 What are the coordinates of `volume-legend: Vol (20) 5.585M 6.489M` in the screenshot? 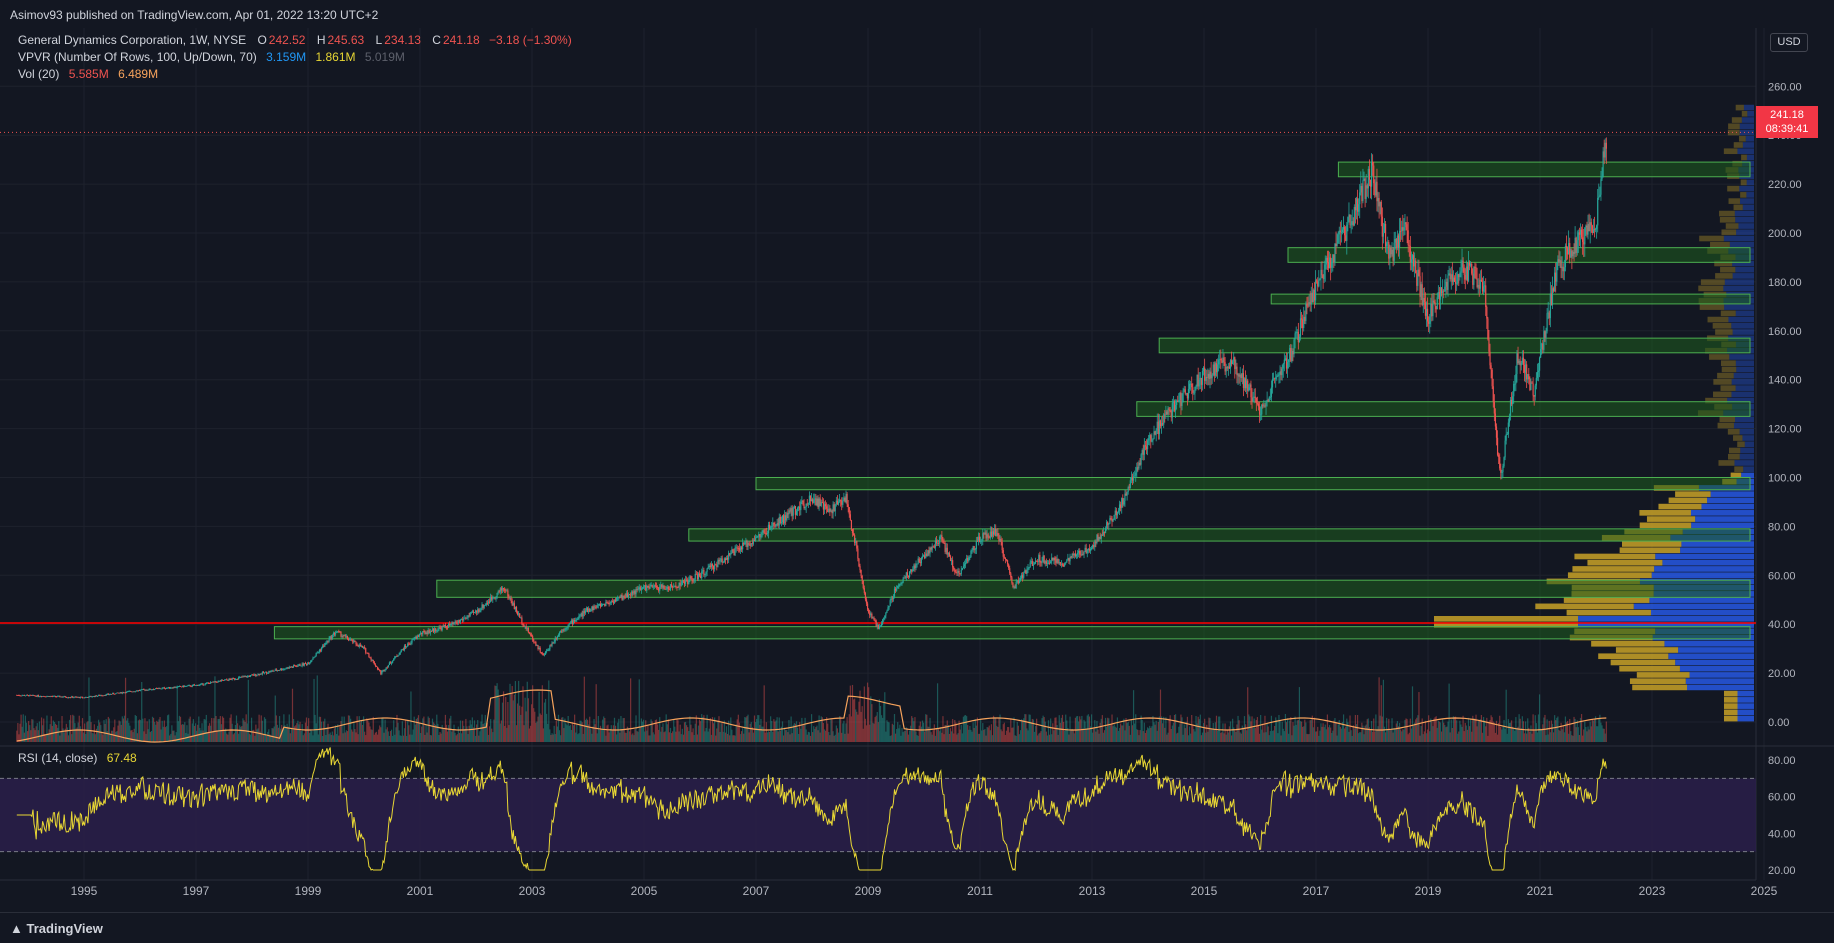 It's located at (89, 74).